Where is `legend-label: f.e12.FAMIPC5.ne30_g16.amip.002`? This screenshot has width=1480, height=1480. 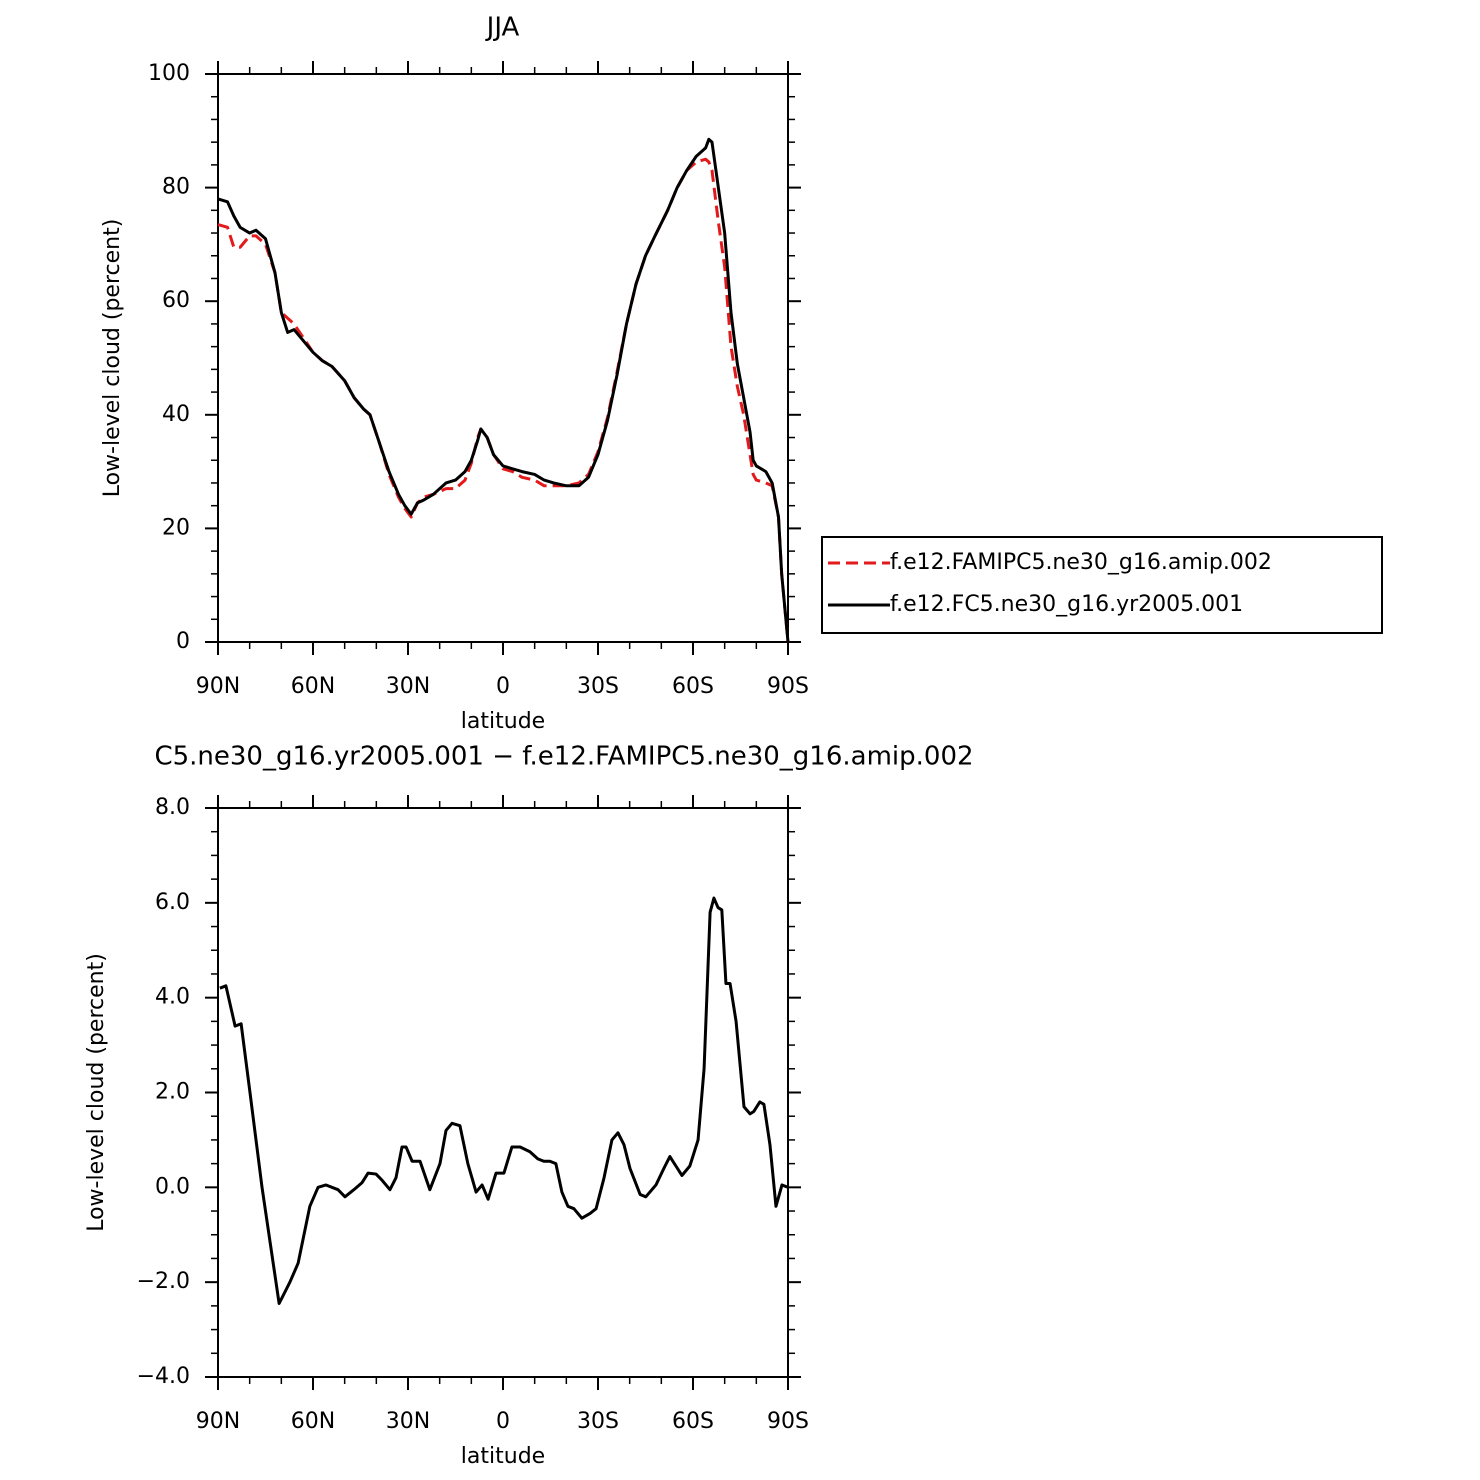
legend-label: f.e12.FAMIPC5.ne30_g16.amip.002 is located at coordinates (1081, 562).